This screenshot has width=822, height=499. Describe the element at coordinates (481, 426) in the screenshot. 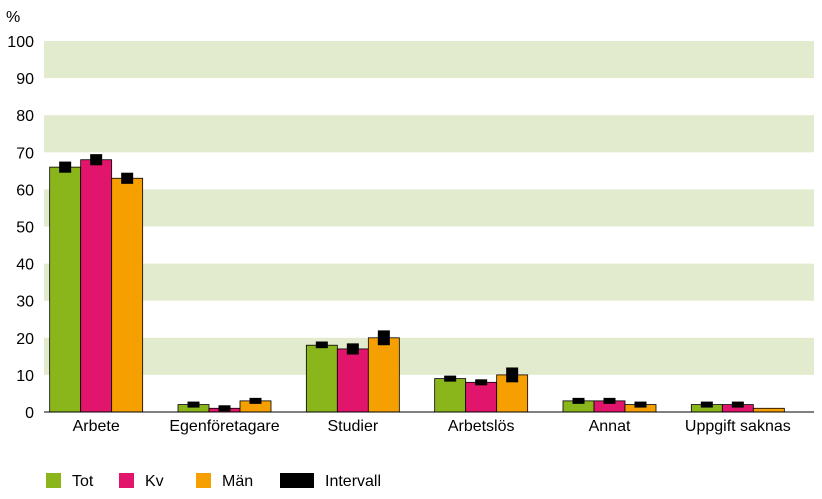

I see `x-tick-label: Arbetslös` at that location.